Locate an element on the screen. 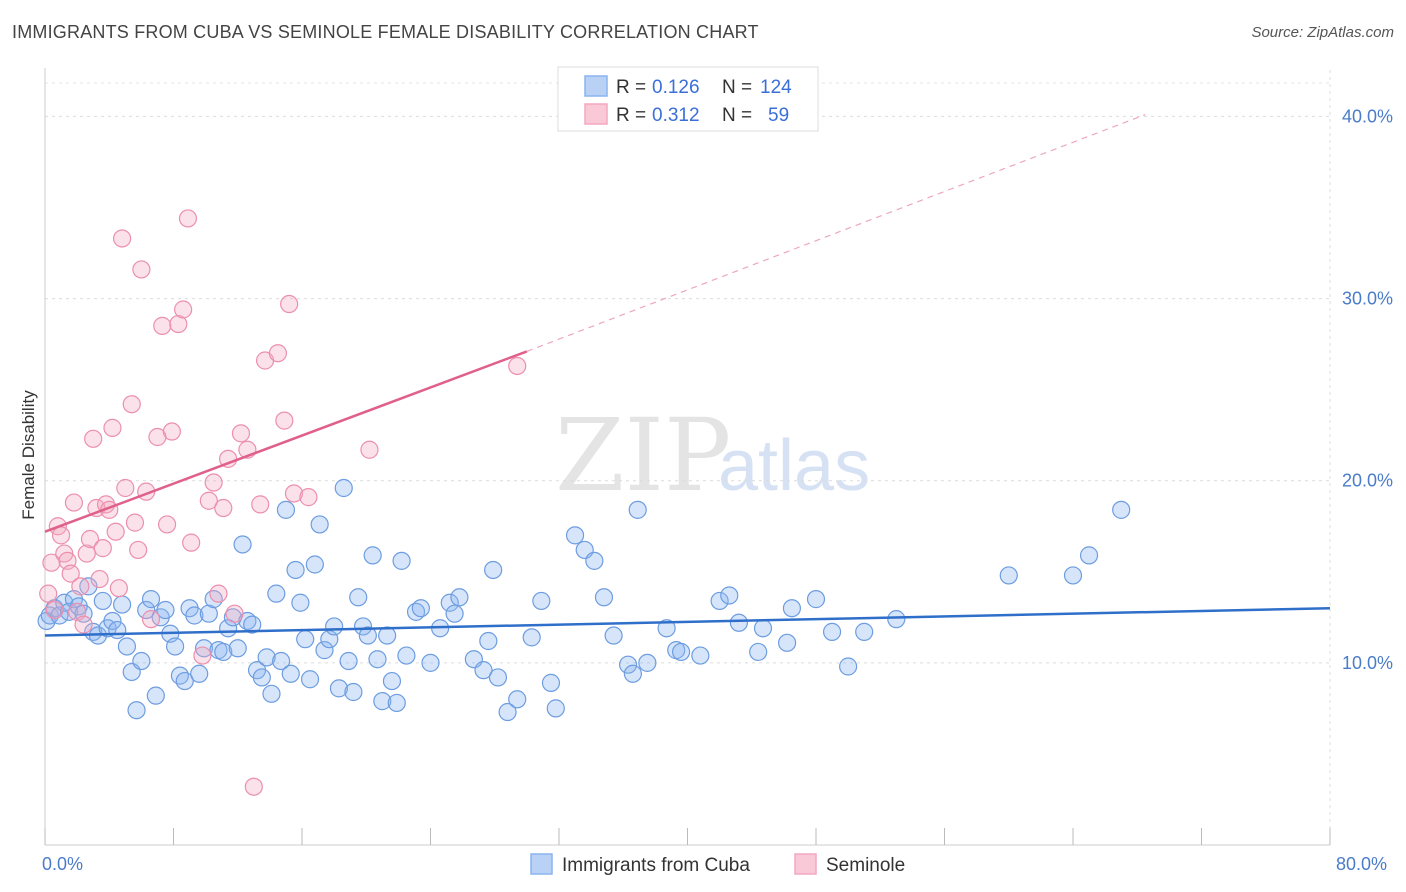  trend-line-seminole is located at coordinates (286, 441).